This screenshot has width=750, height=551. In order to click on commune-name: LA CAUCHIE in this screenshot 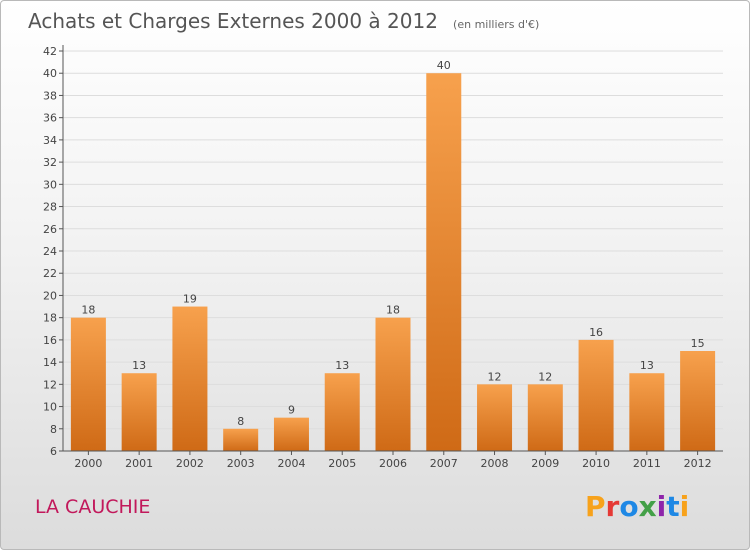, I will do `click(93, 507)`.